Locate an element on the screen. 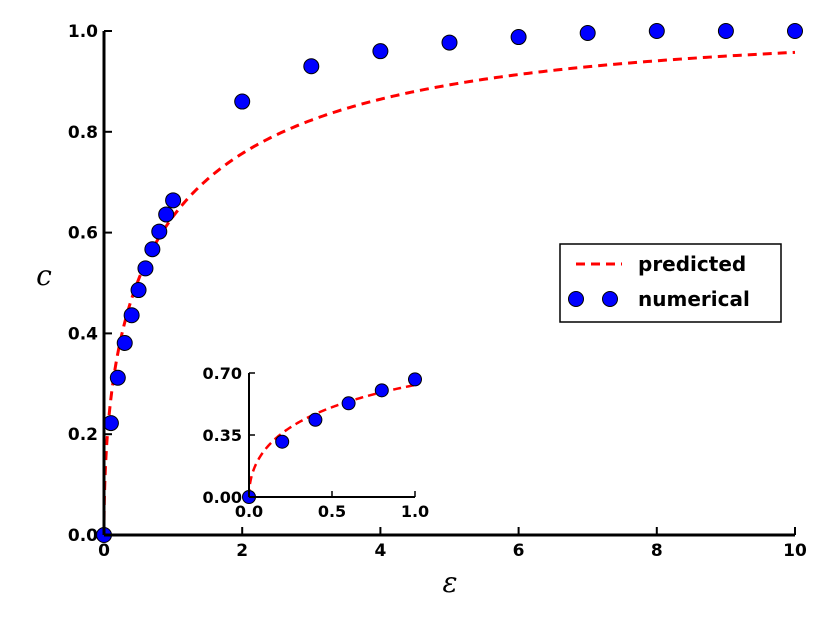 The height and width of the screenshot is (623, 830). inset-x-tick-label: 1.0 is located at coordinates (415, 511).